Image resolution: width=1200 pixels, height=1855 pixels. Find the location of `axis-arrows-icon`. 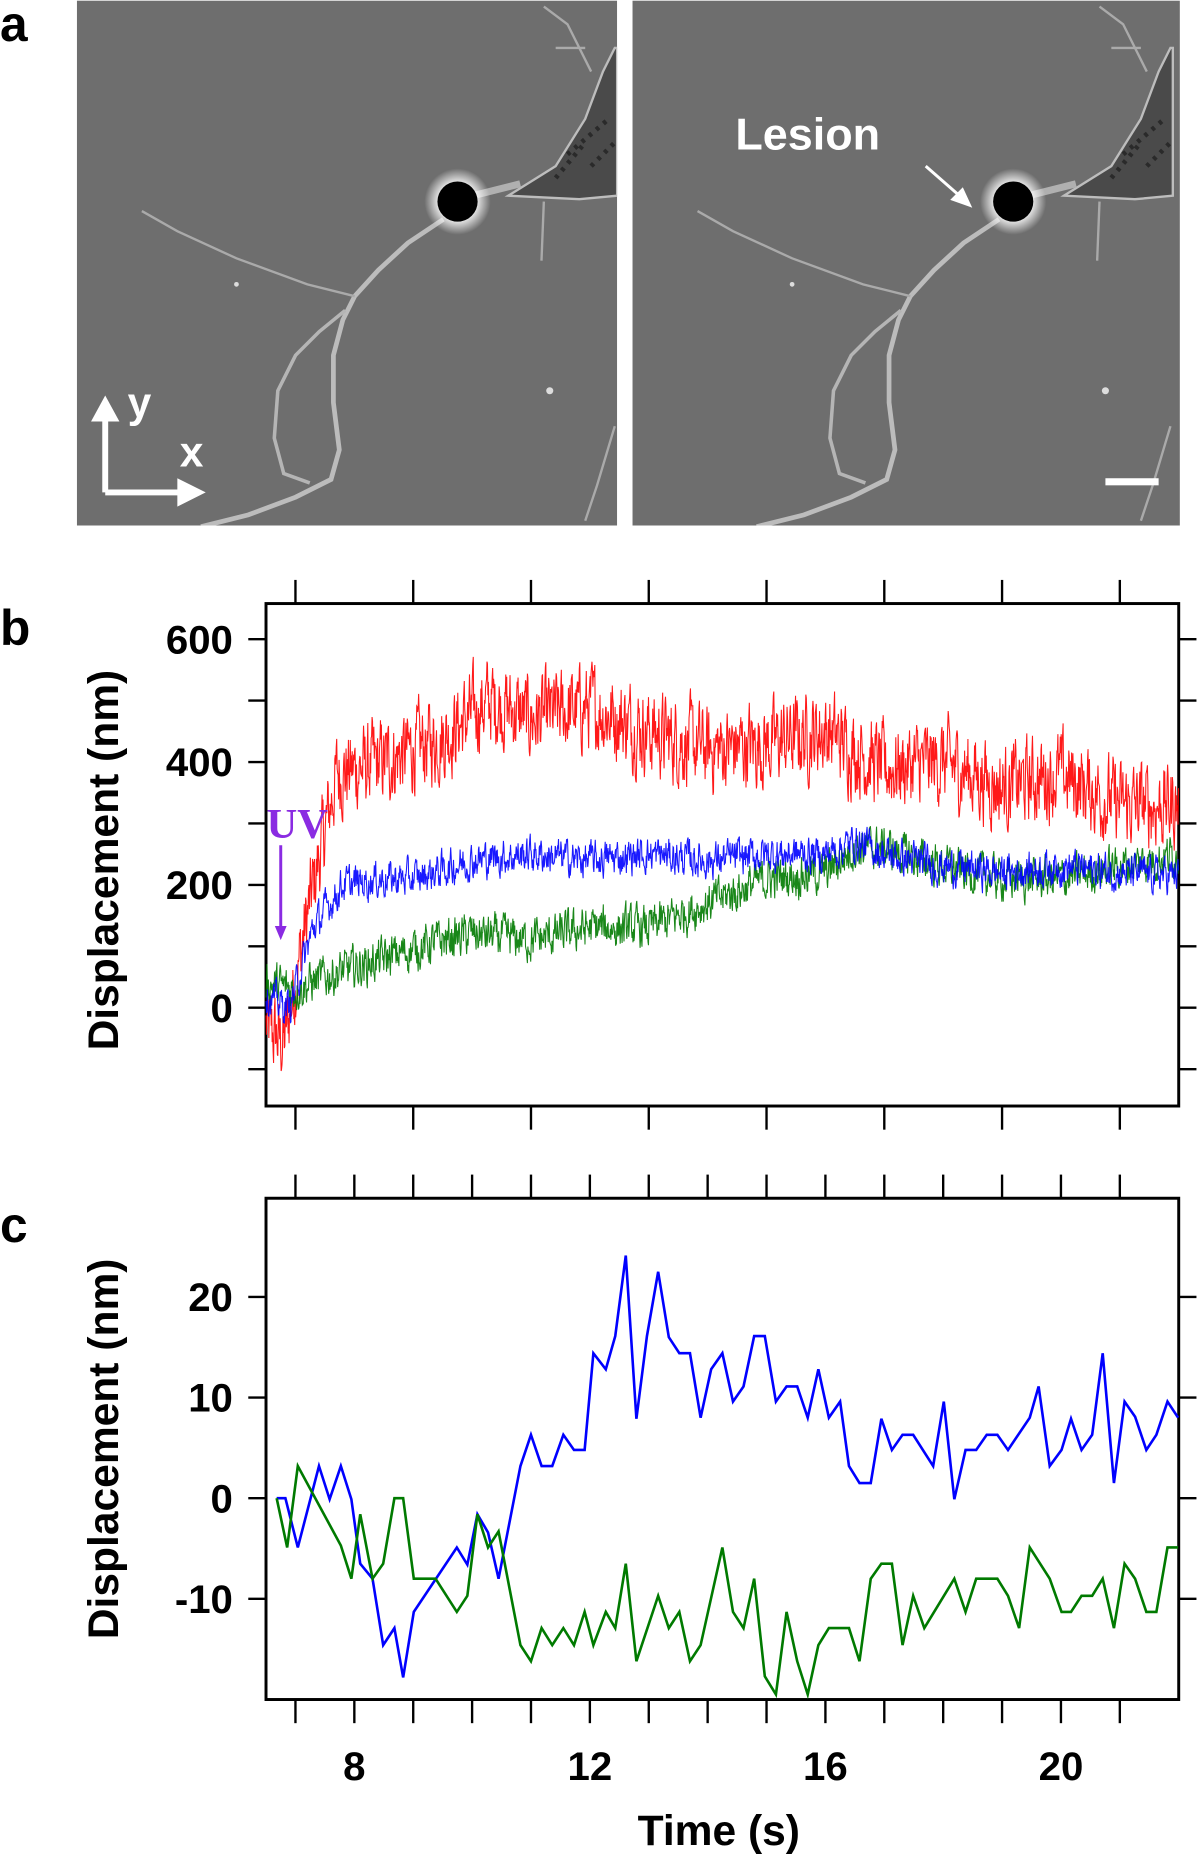

axis-arrows-icon is located at coordinates (148, 451).